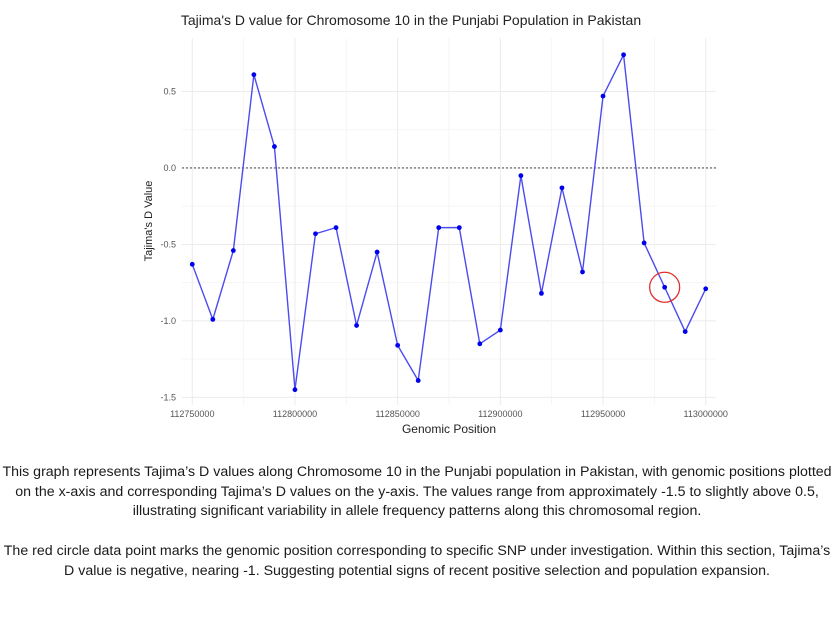  What do you see at coordinates (149, 221) in the screenshot?
I see `y-axis-label: Tajima's D Value` at bounding box center [149, 221].